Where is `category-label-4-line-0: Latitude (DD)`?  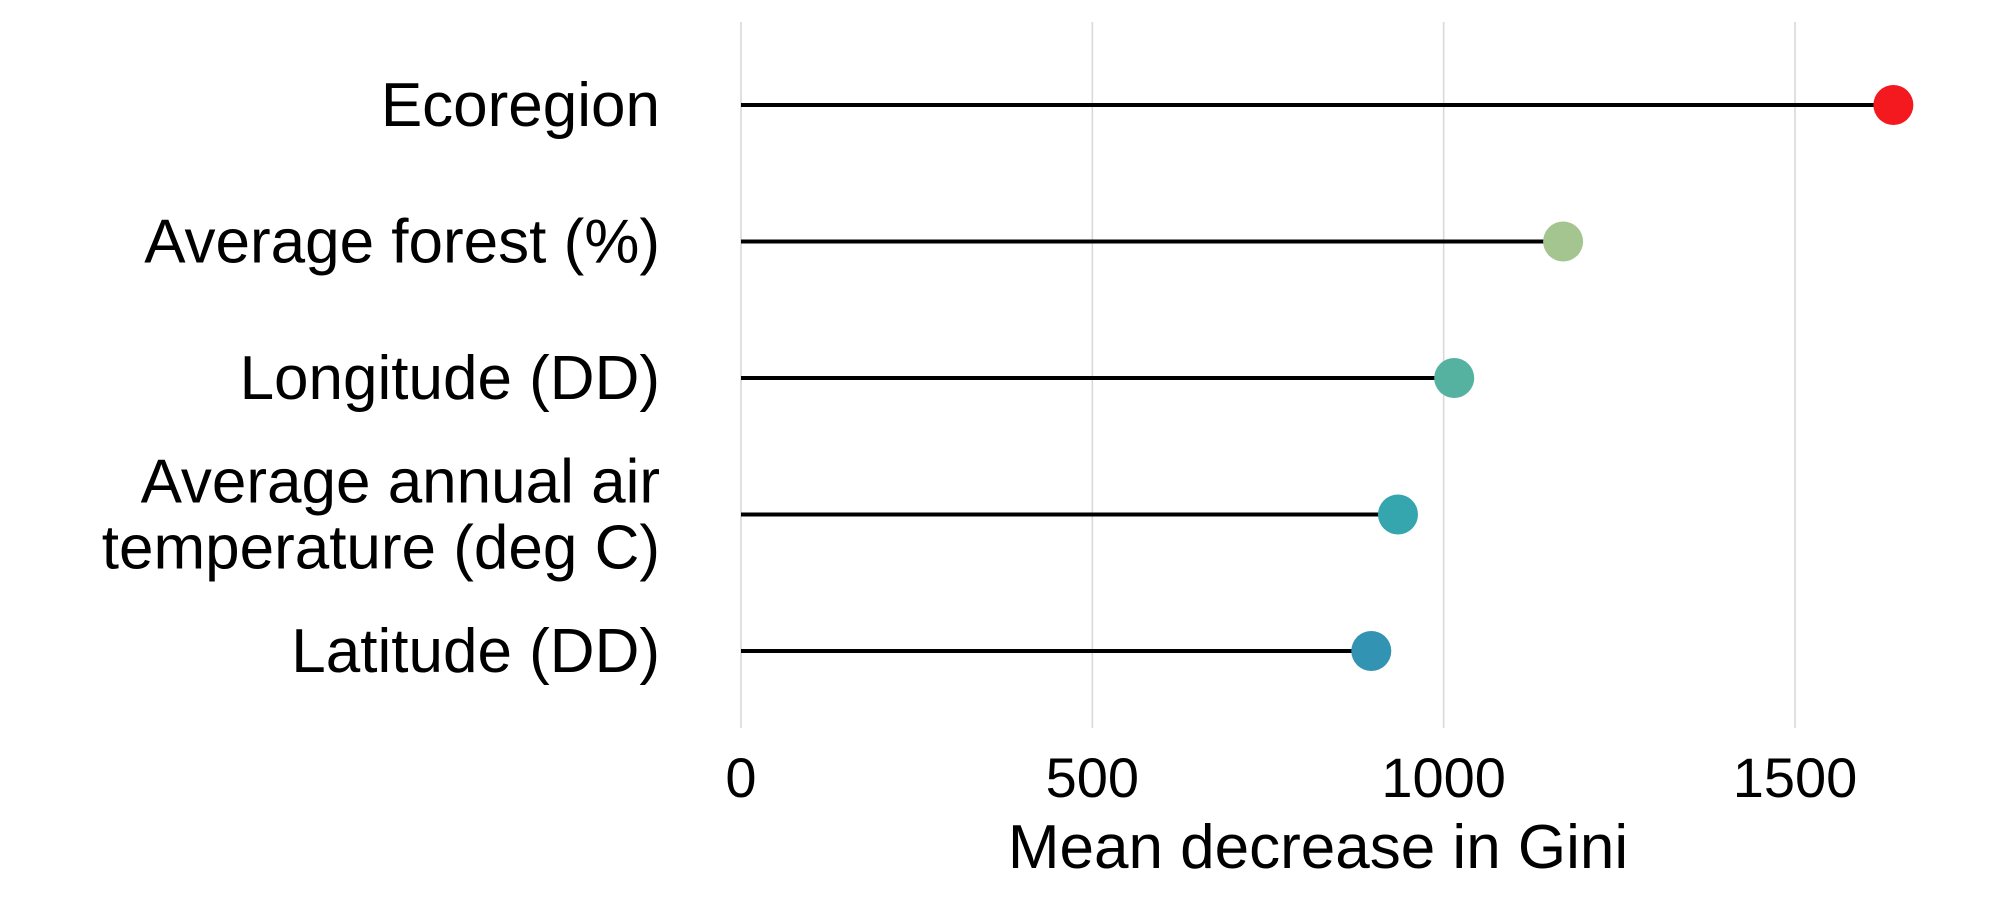
category-label-4-line-0: Latitude (DD) is located at coordinates (475, 651).